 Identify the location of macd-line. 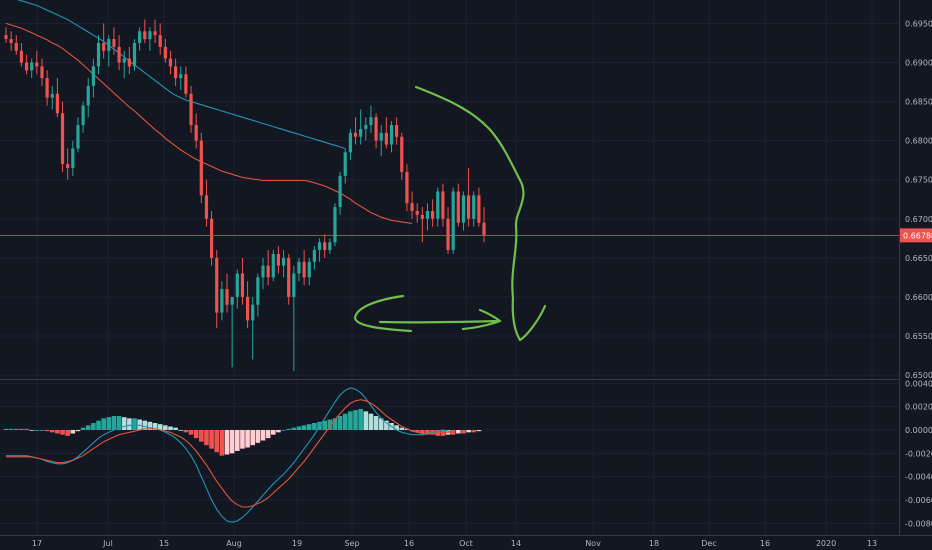
(230, 455).